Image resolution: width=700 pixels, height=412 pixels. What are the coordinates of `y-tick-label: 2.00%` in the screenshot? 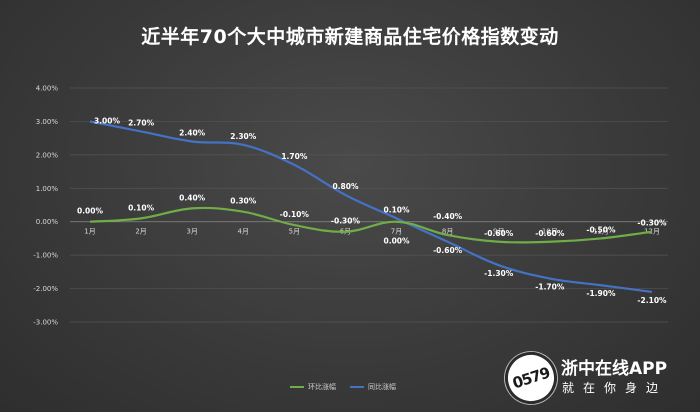 It's located at (47, 155).